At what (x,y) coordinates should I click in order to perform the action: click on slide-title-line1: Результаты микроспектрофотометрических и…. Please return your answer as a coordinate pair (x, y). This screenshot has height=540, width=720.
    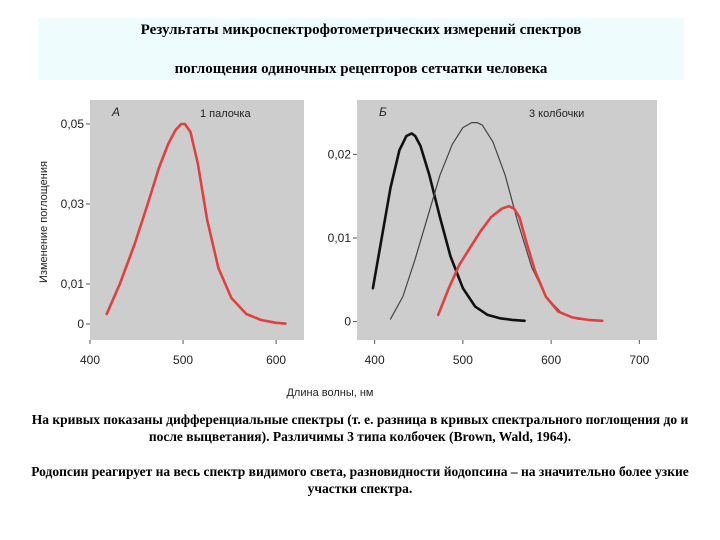
    Looking at the image, I should click on (361, 30).